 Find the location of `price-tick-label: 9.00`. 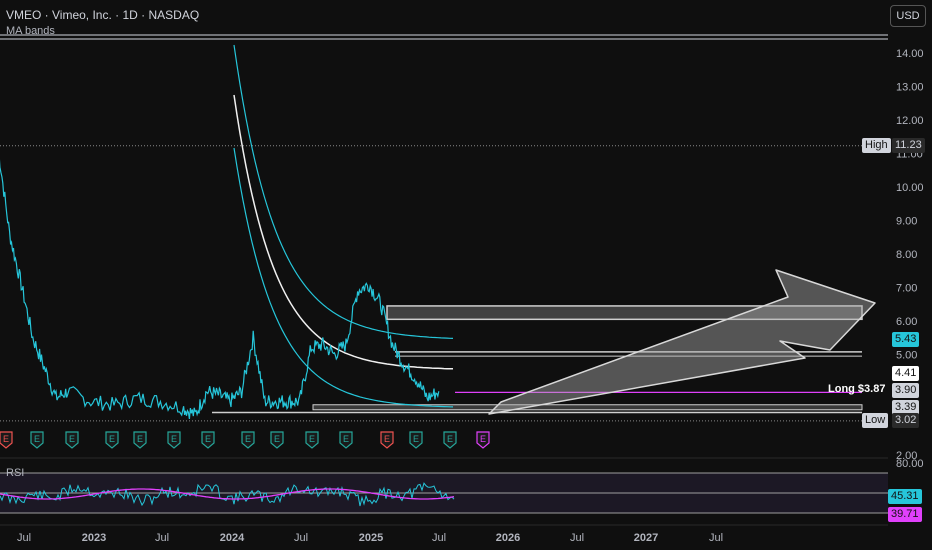

price-tick-label: 9.00 is located at coordinates (906, 222).